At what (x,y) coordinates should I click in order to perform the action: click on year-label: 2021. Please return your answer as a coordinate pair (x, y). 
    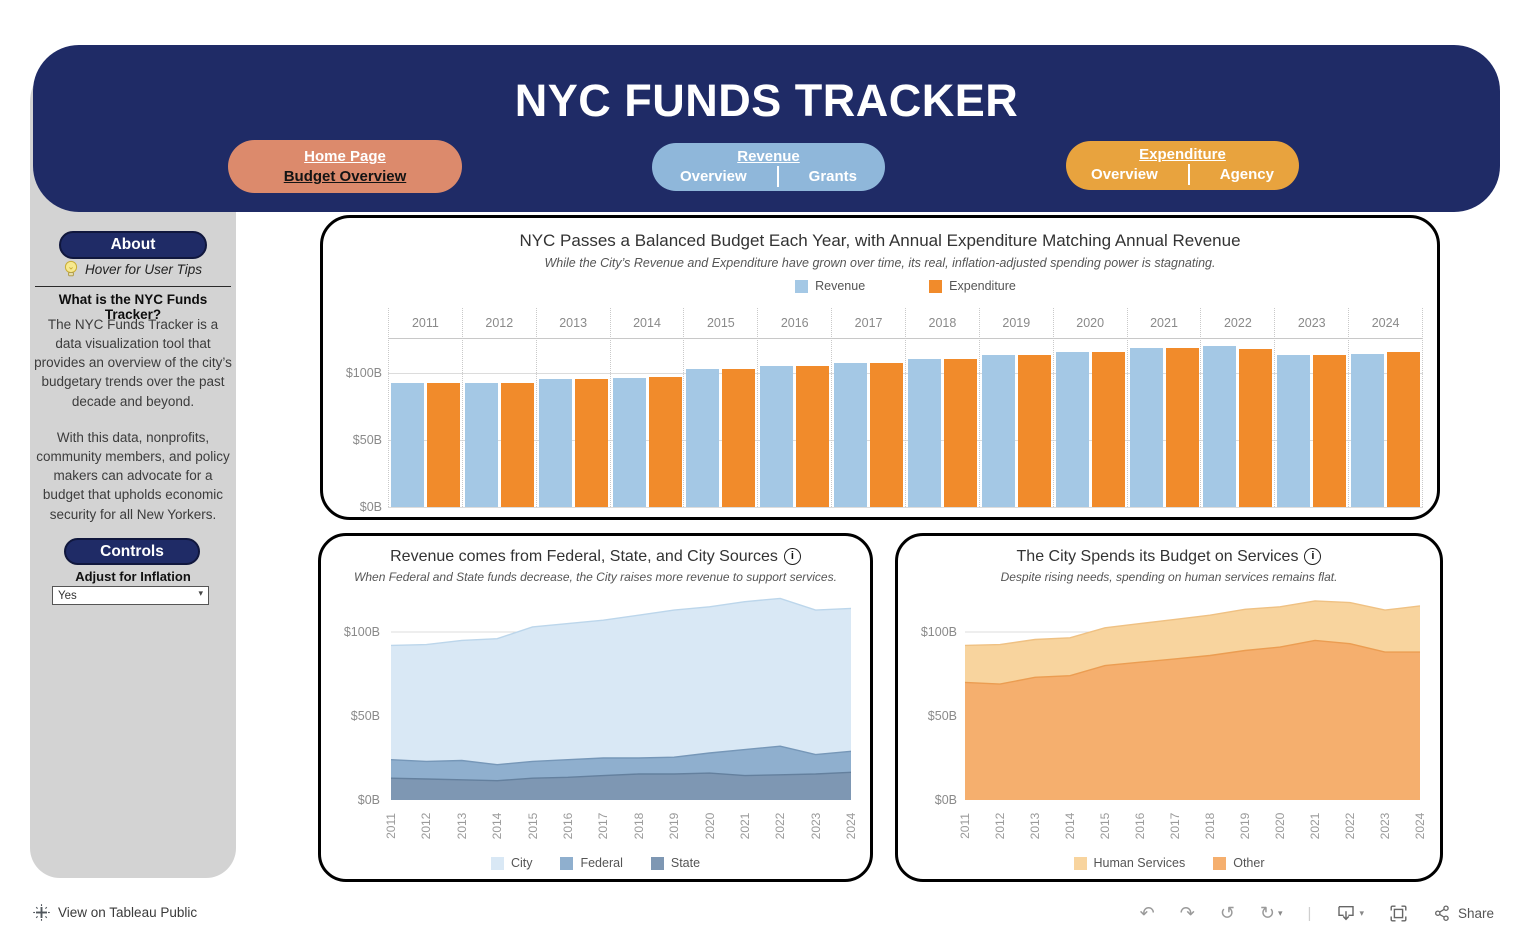
    Looking at the image, I should click on (1164, 323).